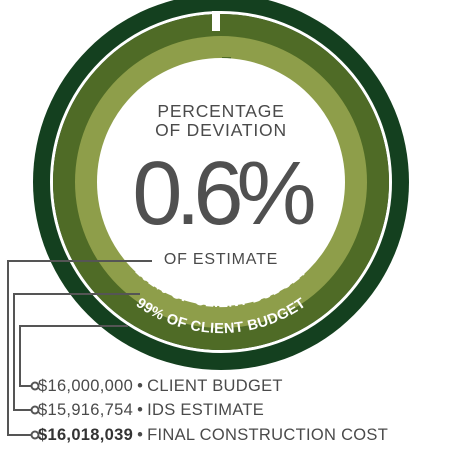 The width and height of the screenshot is (463, 451). What do you see at coordinates (222, 194) in the screenshot?
I see `deviation-value: 0.6%` at bounding box center [222, 194].